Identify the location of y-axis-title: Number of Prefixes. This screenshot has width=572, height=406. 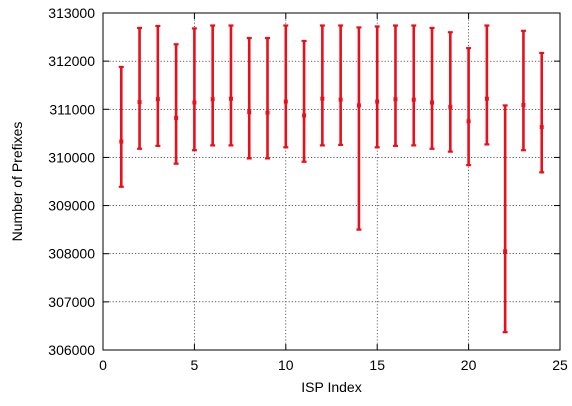
(17, 182).